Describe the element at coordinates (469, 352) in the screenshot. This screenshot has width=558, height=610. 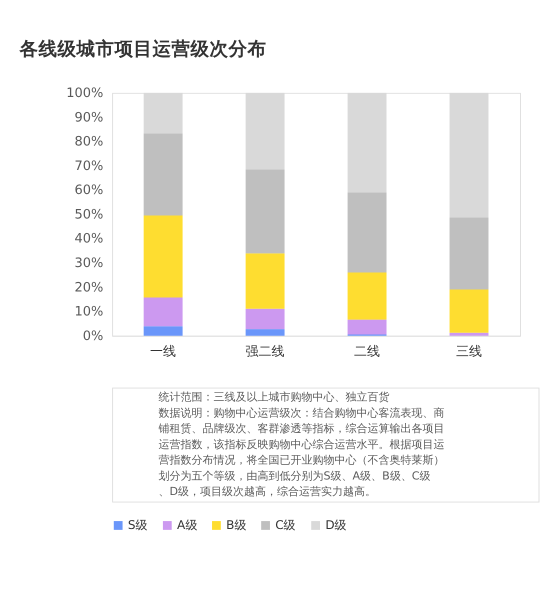
I see `x-tick-label: 三线` at that location.